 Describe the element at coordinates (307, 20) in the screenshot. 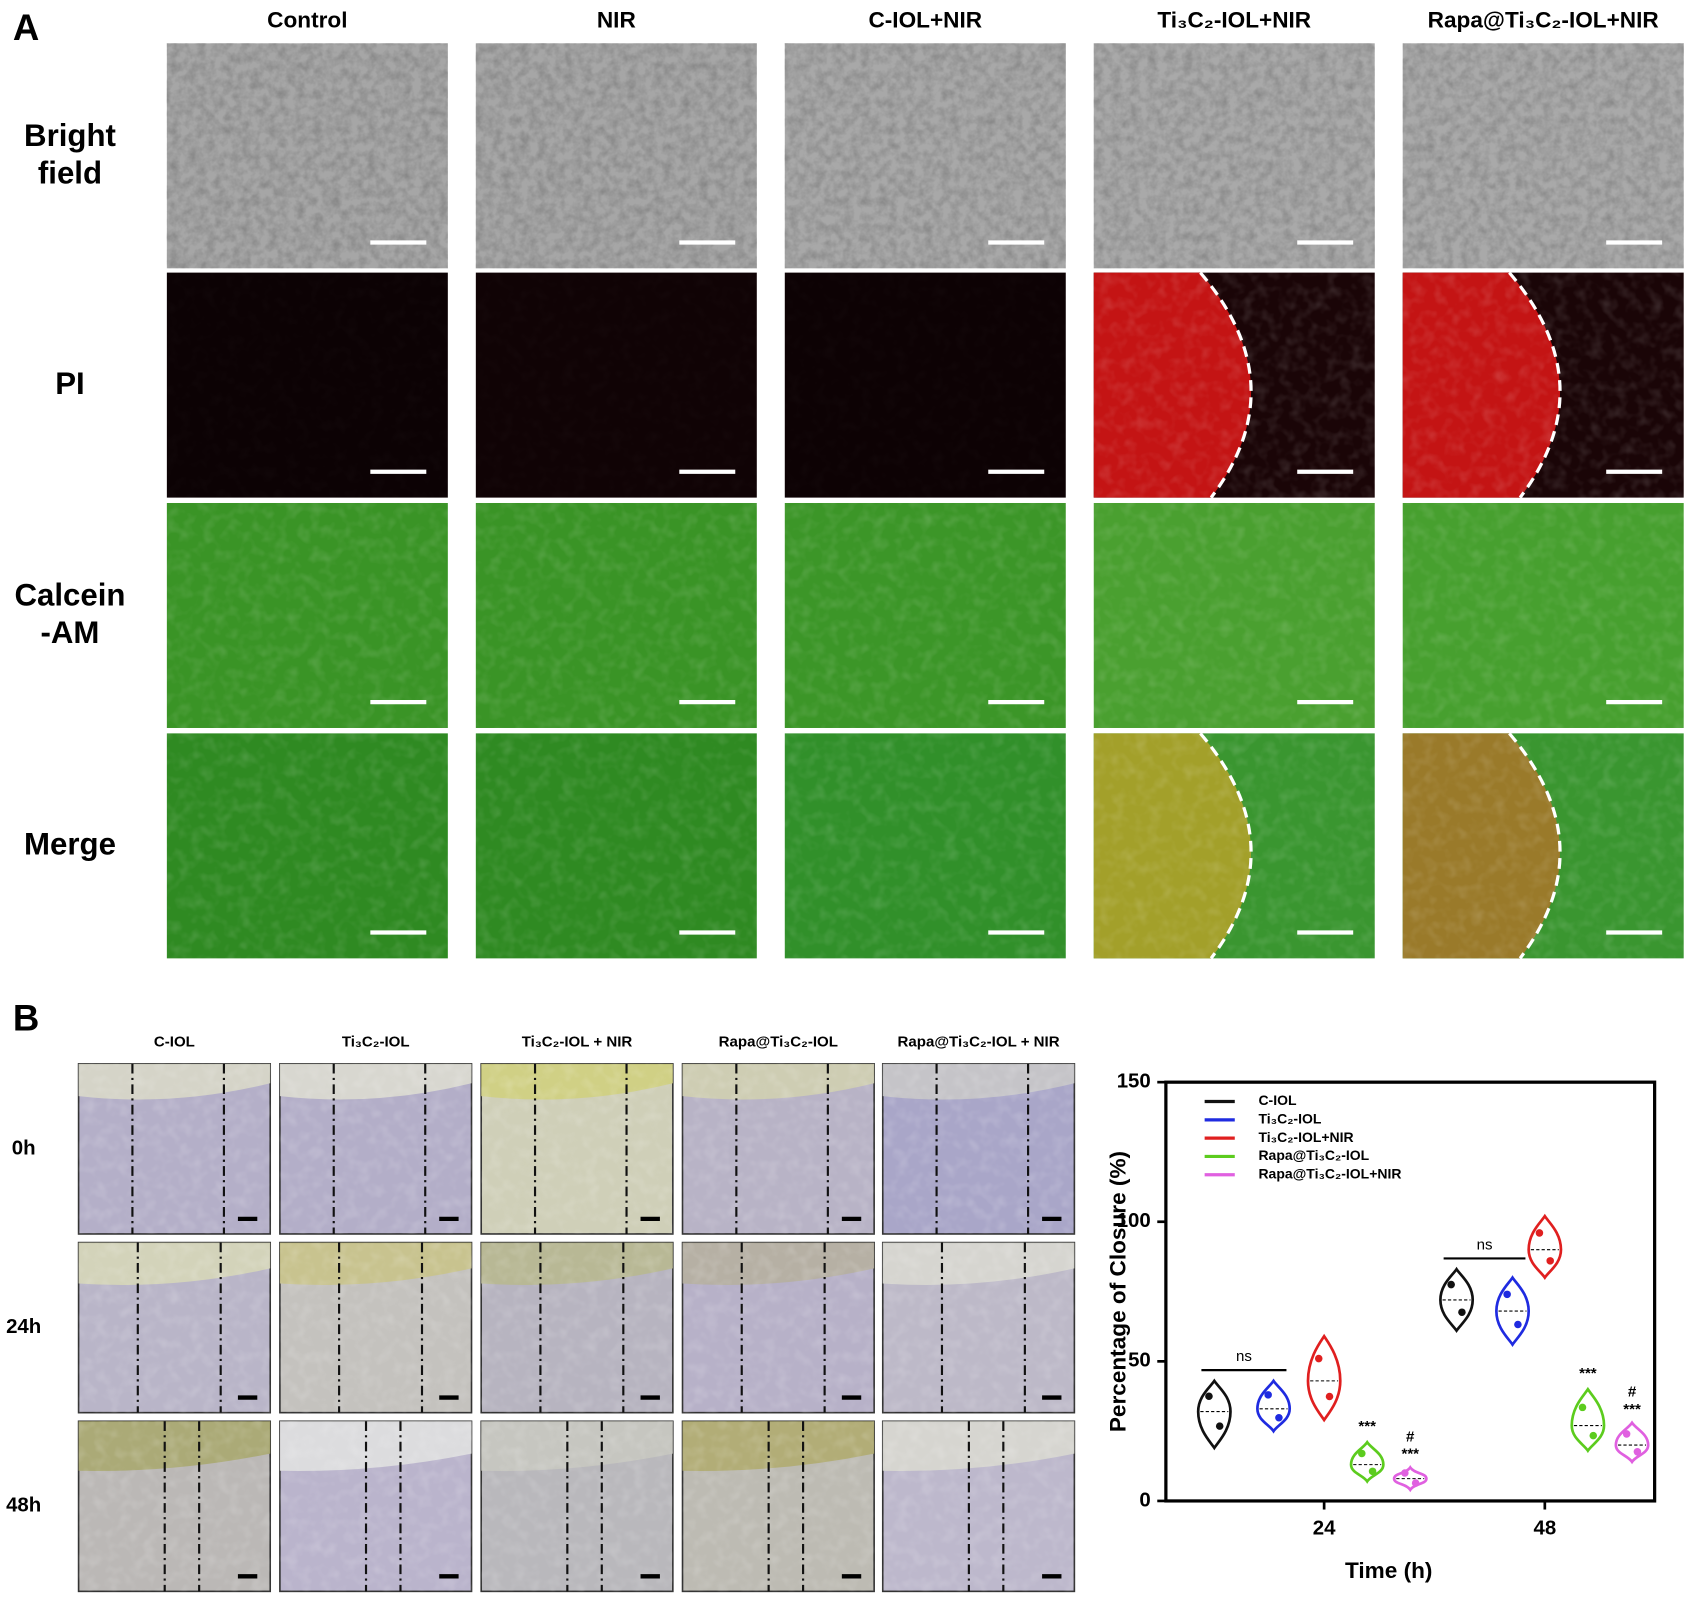

I see `column-header: Control` at that location.